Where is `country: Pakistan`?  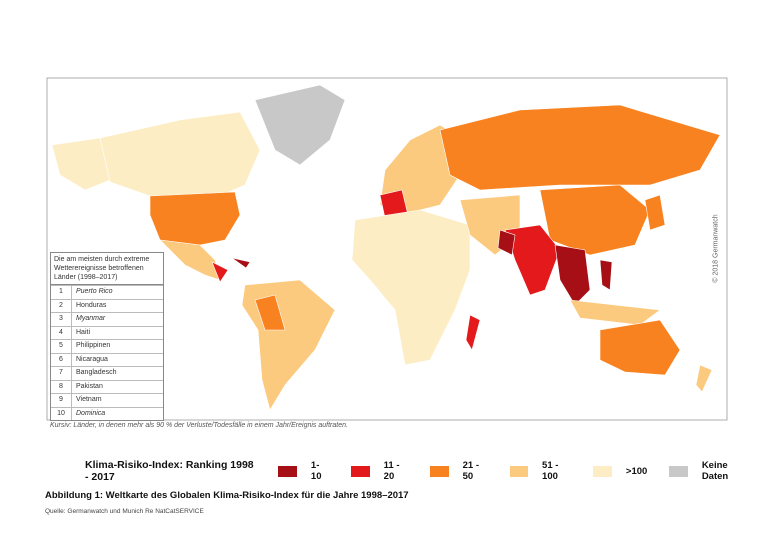
country: Pakistan is located at coordinates (89, 386).